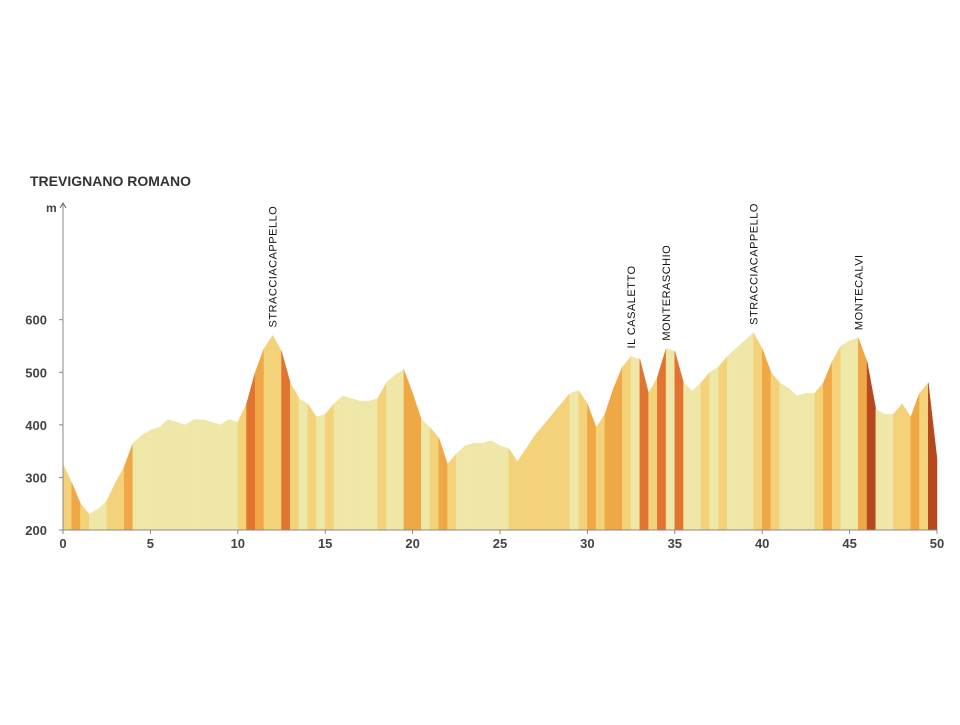  Describe the element at coordinates (412, 543) in the screenshot. I see `x-tick-label: 20` at that location.